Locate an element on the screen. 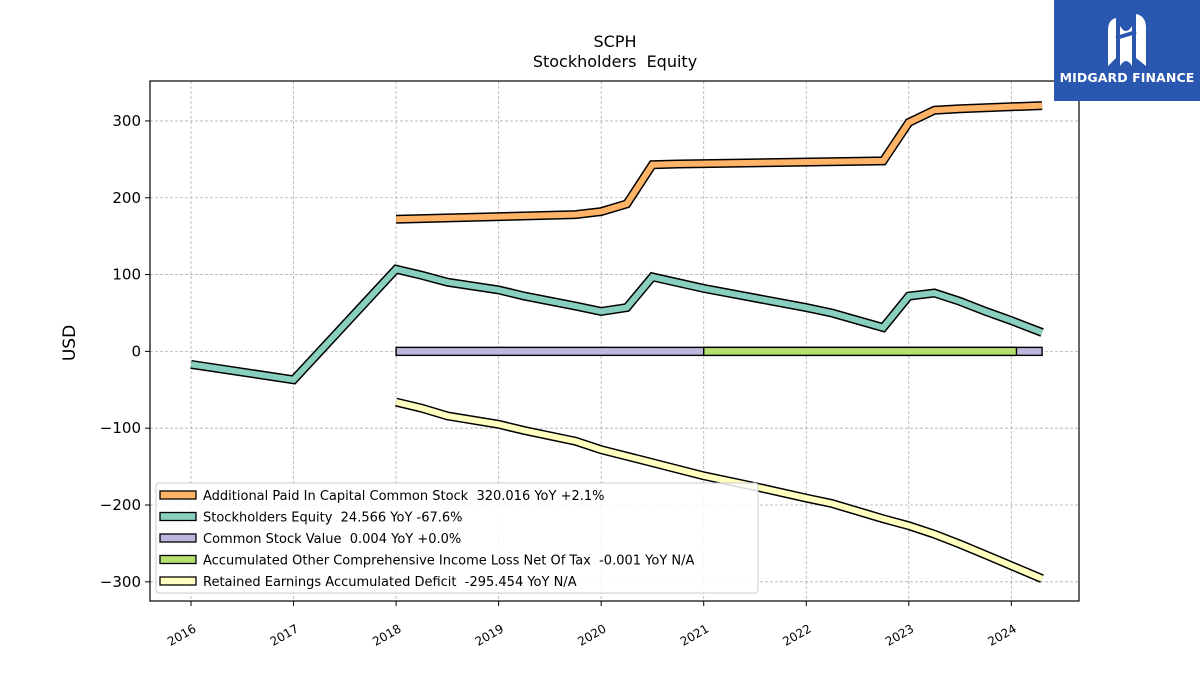 The height and width of the screenshot is (675, 1200). x-axis-ticks: 2016 2017 2018 2019 2020 2021 2022 2023 2024 is located at coordinates (592, 625).